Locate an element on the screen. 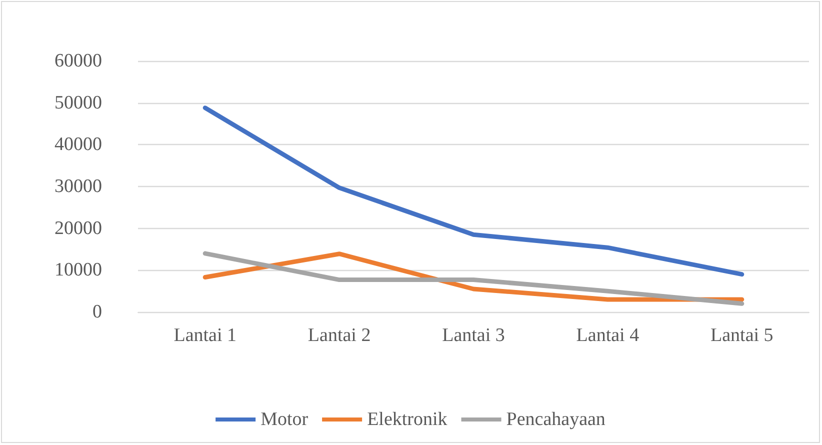 Image resolution: width=822 pixels, height=445 pixels. legend-label: Motor is located at coordinates (284, 419).